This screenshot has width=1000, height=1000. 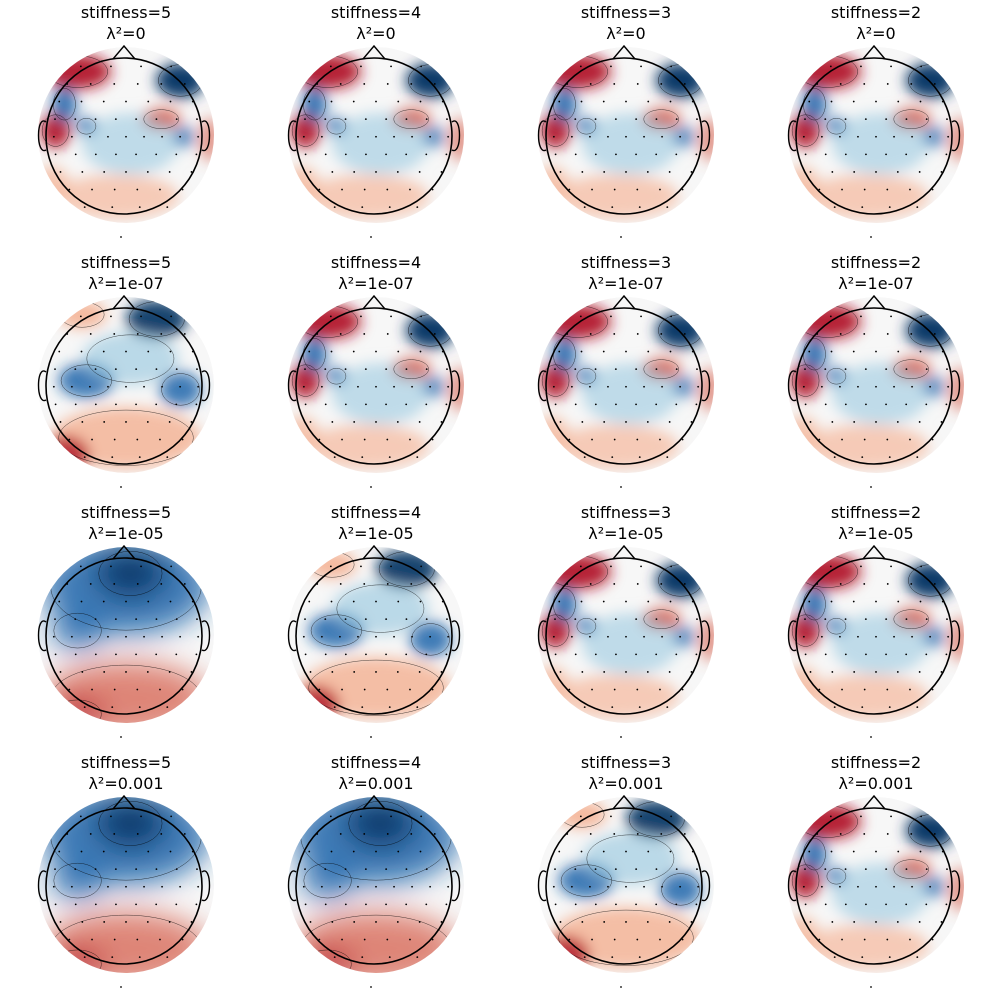 What do you see at coordinates (625, 370) in the screenshot?
I see `topomap-panel: stiffness=3 λ²=1e-07` at bounding box center [625, 370].